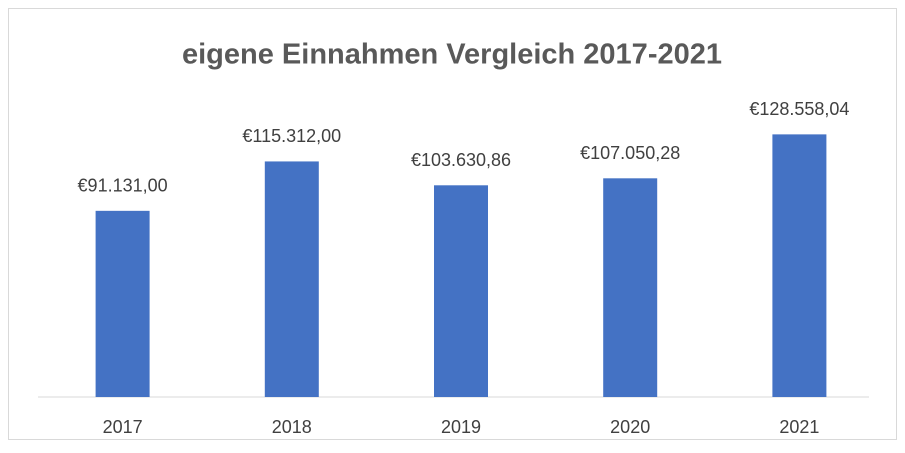 The height and width of the screenshot is (453, 905). I want to click on x-tick-label: 2017, so click(123, 427).